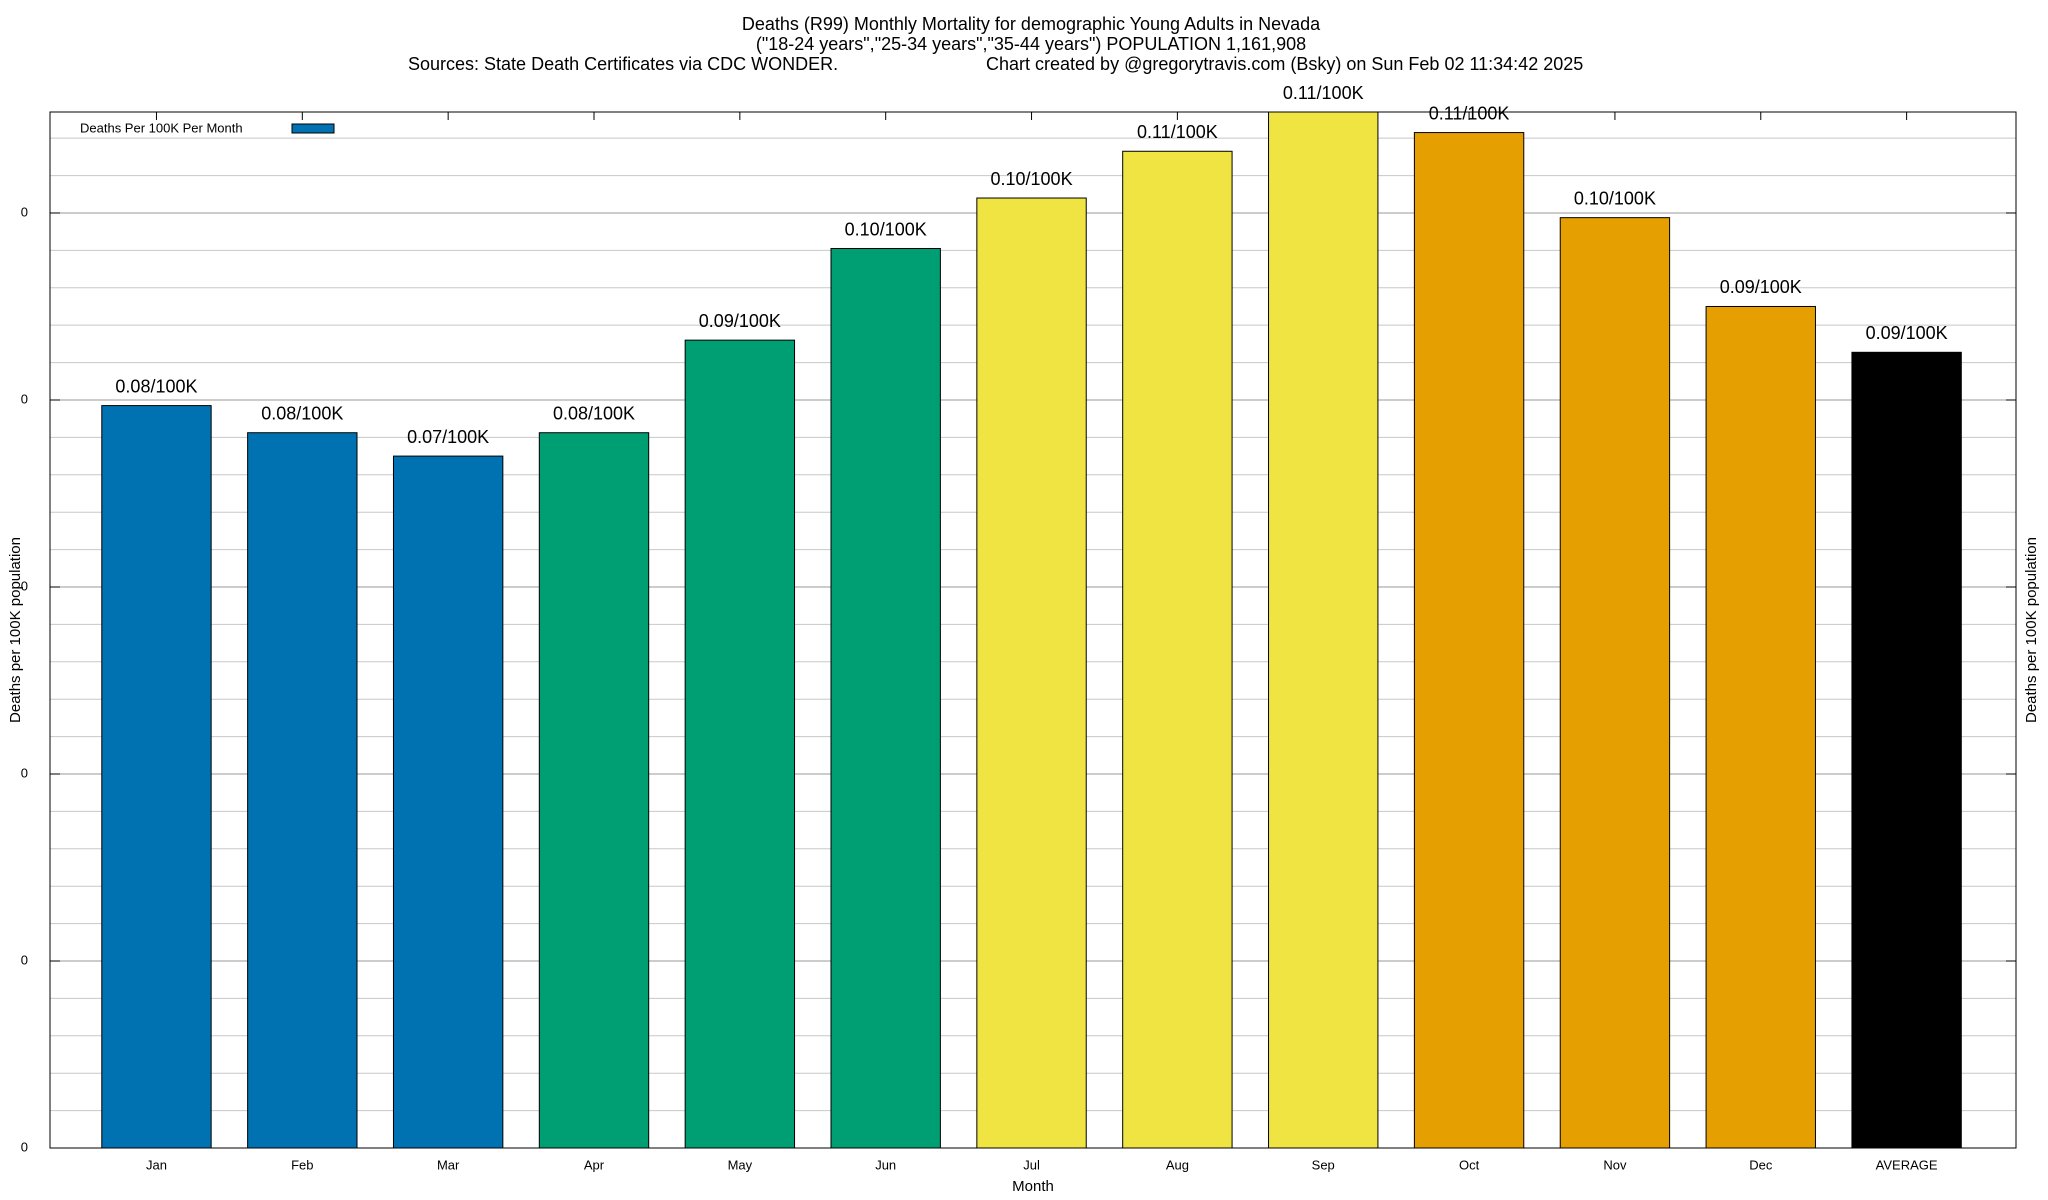 Image resolution: width=2048 pixels, height=1200 pixels. Describe the element at coordinates (1033, 1186) in the screenshot. I see `x-axis-label: Month` at that location.